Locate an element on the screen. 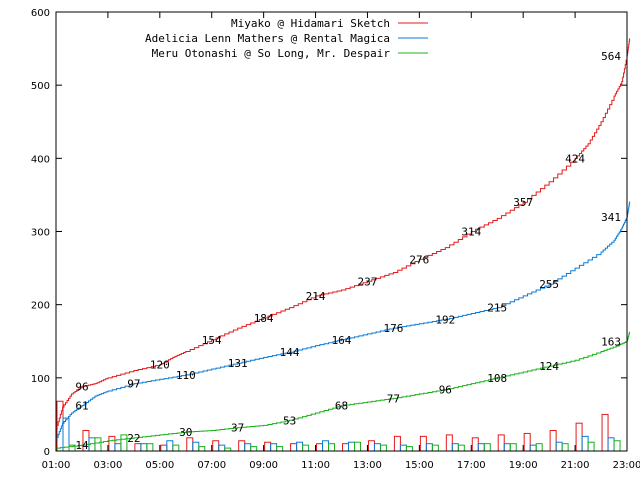  data-label: 14 is located at coordinates (82, 445).